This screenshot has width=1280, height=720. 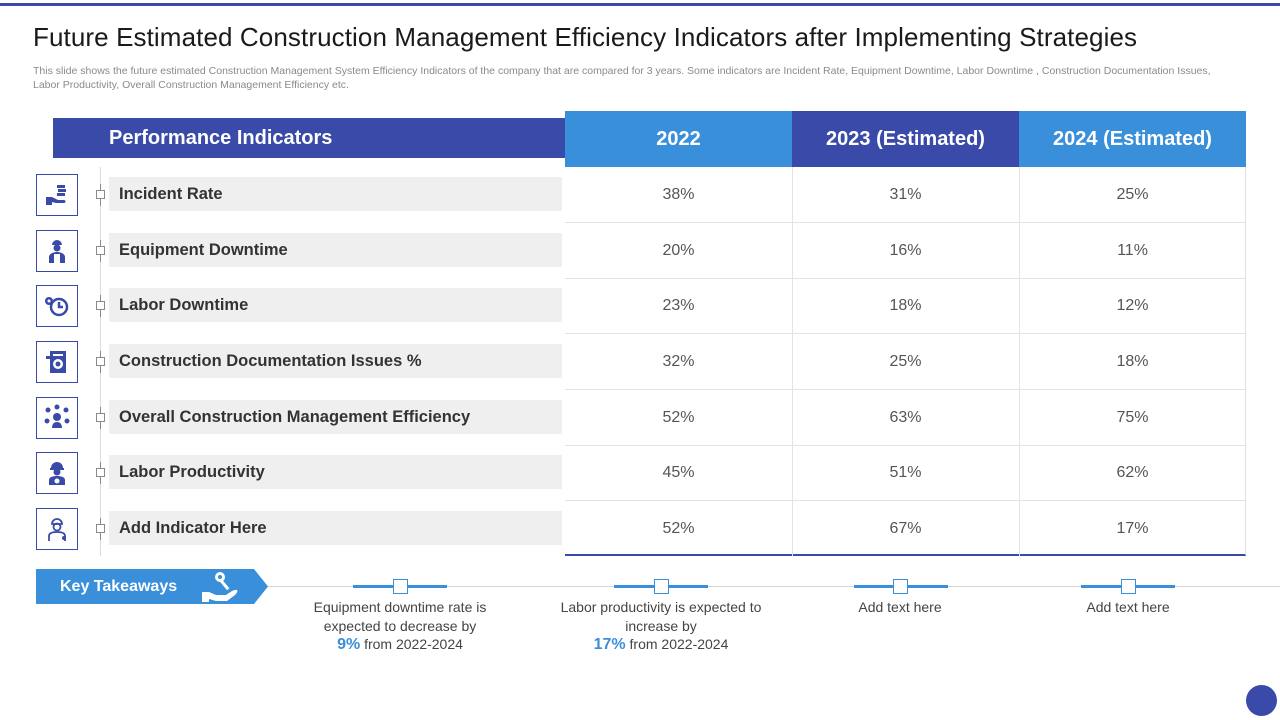 I want to click on row-label: Equipment Downtime, so click(x=335, y=250).